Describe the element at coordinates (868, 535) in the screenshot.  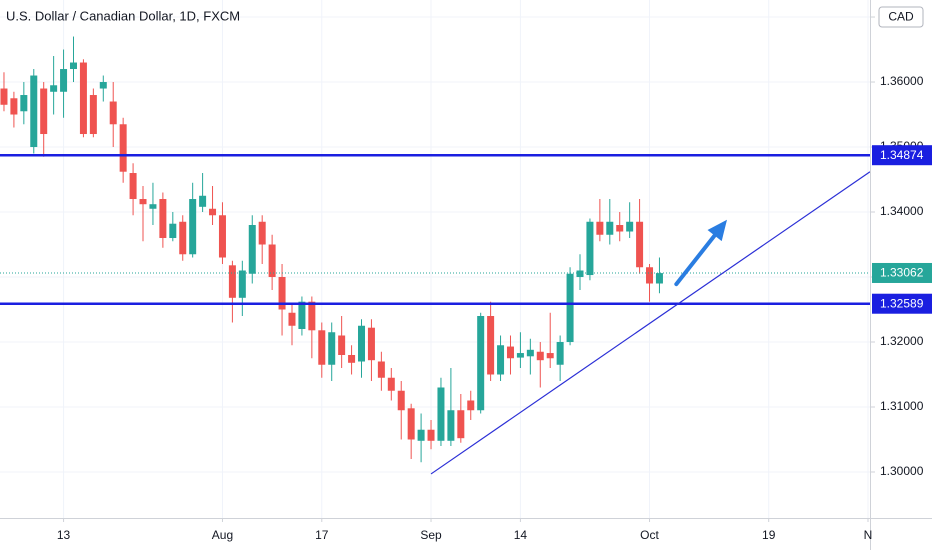
I see `x-tick-label: N` at that location.